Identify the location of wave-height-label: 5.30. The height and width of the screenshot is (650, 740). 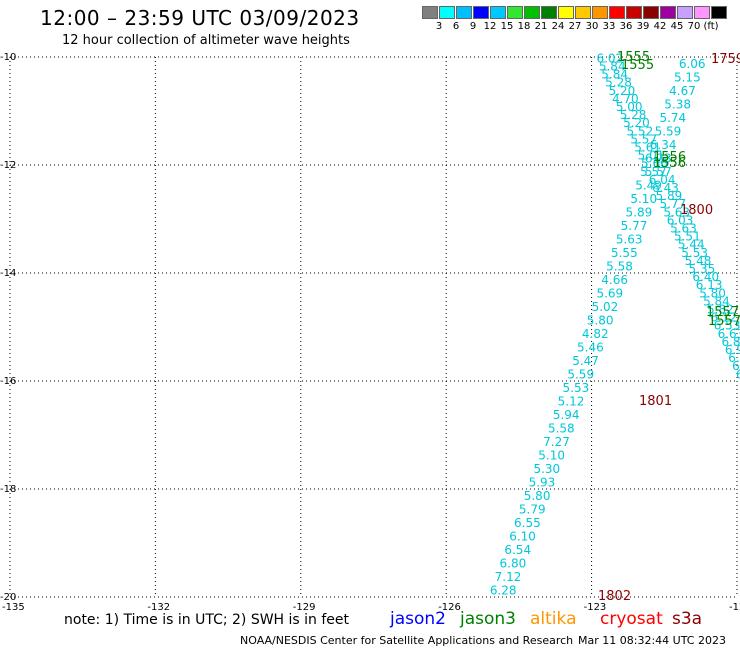
(546, 469).